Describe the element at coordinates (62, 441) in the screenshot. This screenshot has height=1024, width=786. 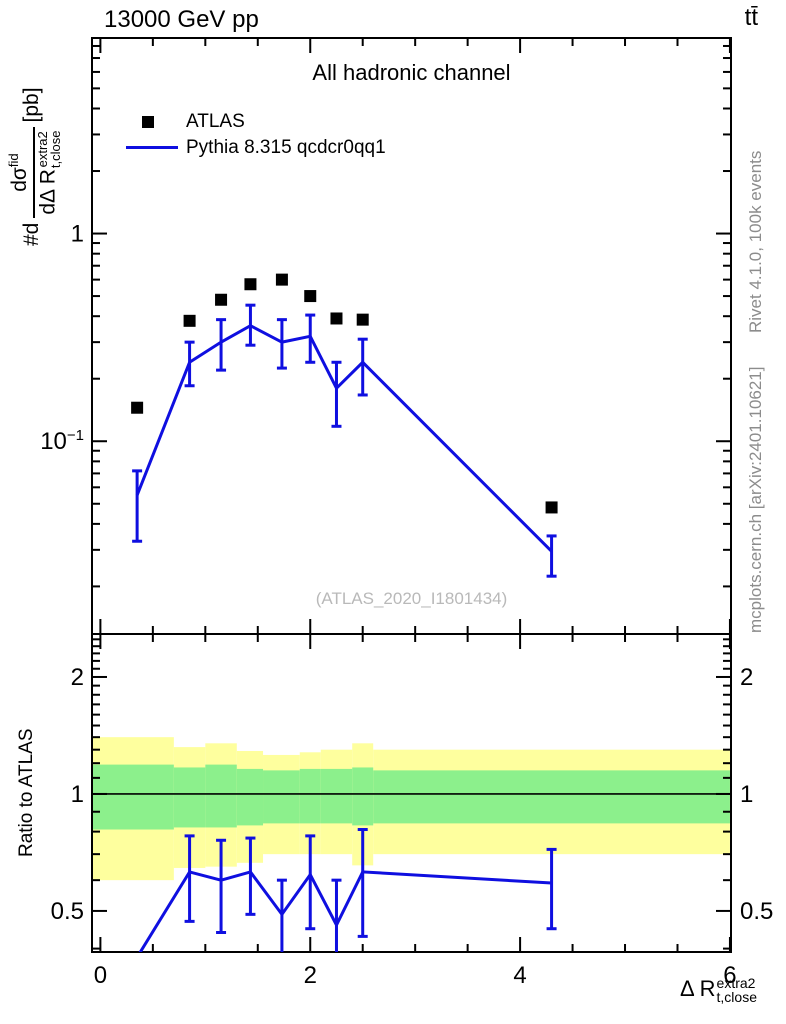
I see `main-y-tick-label: 10−1` at that location.